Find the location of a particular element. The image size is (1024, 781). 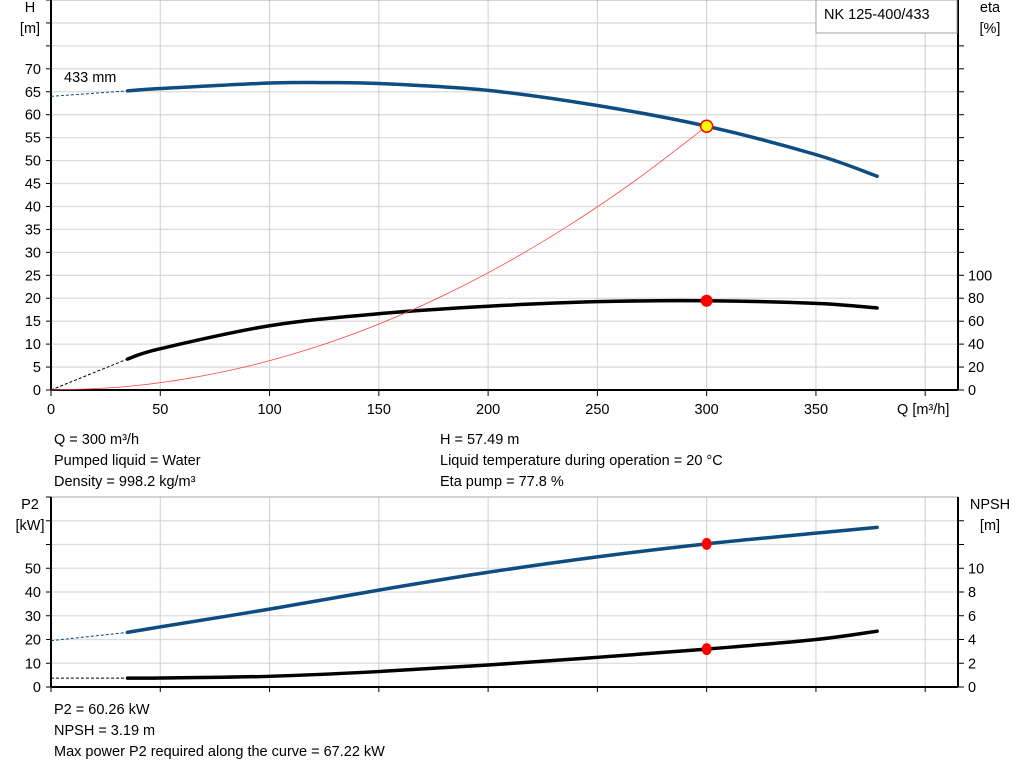

y-tick-label: 60 is located at coordinates (33, 116).